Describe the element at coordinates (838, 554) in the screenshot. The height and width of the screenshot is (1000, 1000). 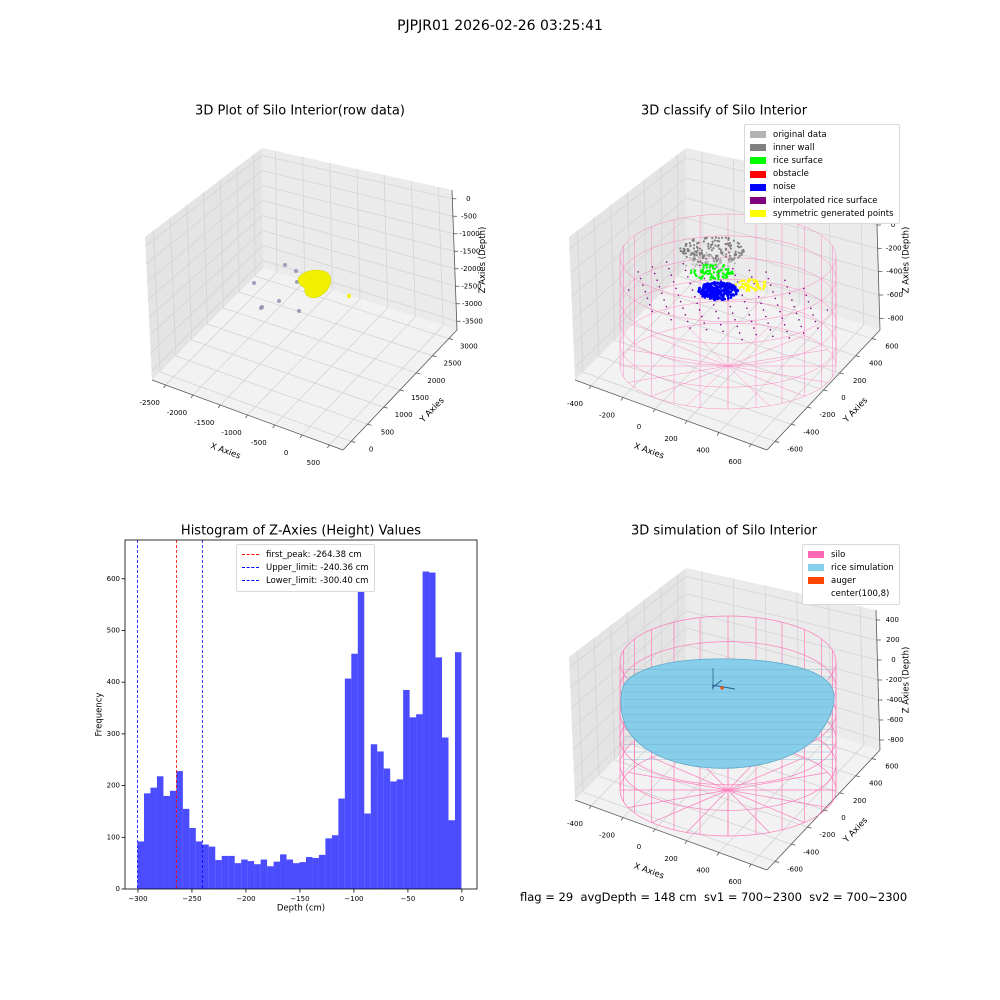
I see `legend-label: silo` at that location.